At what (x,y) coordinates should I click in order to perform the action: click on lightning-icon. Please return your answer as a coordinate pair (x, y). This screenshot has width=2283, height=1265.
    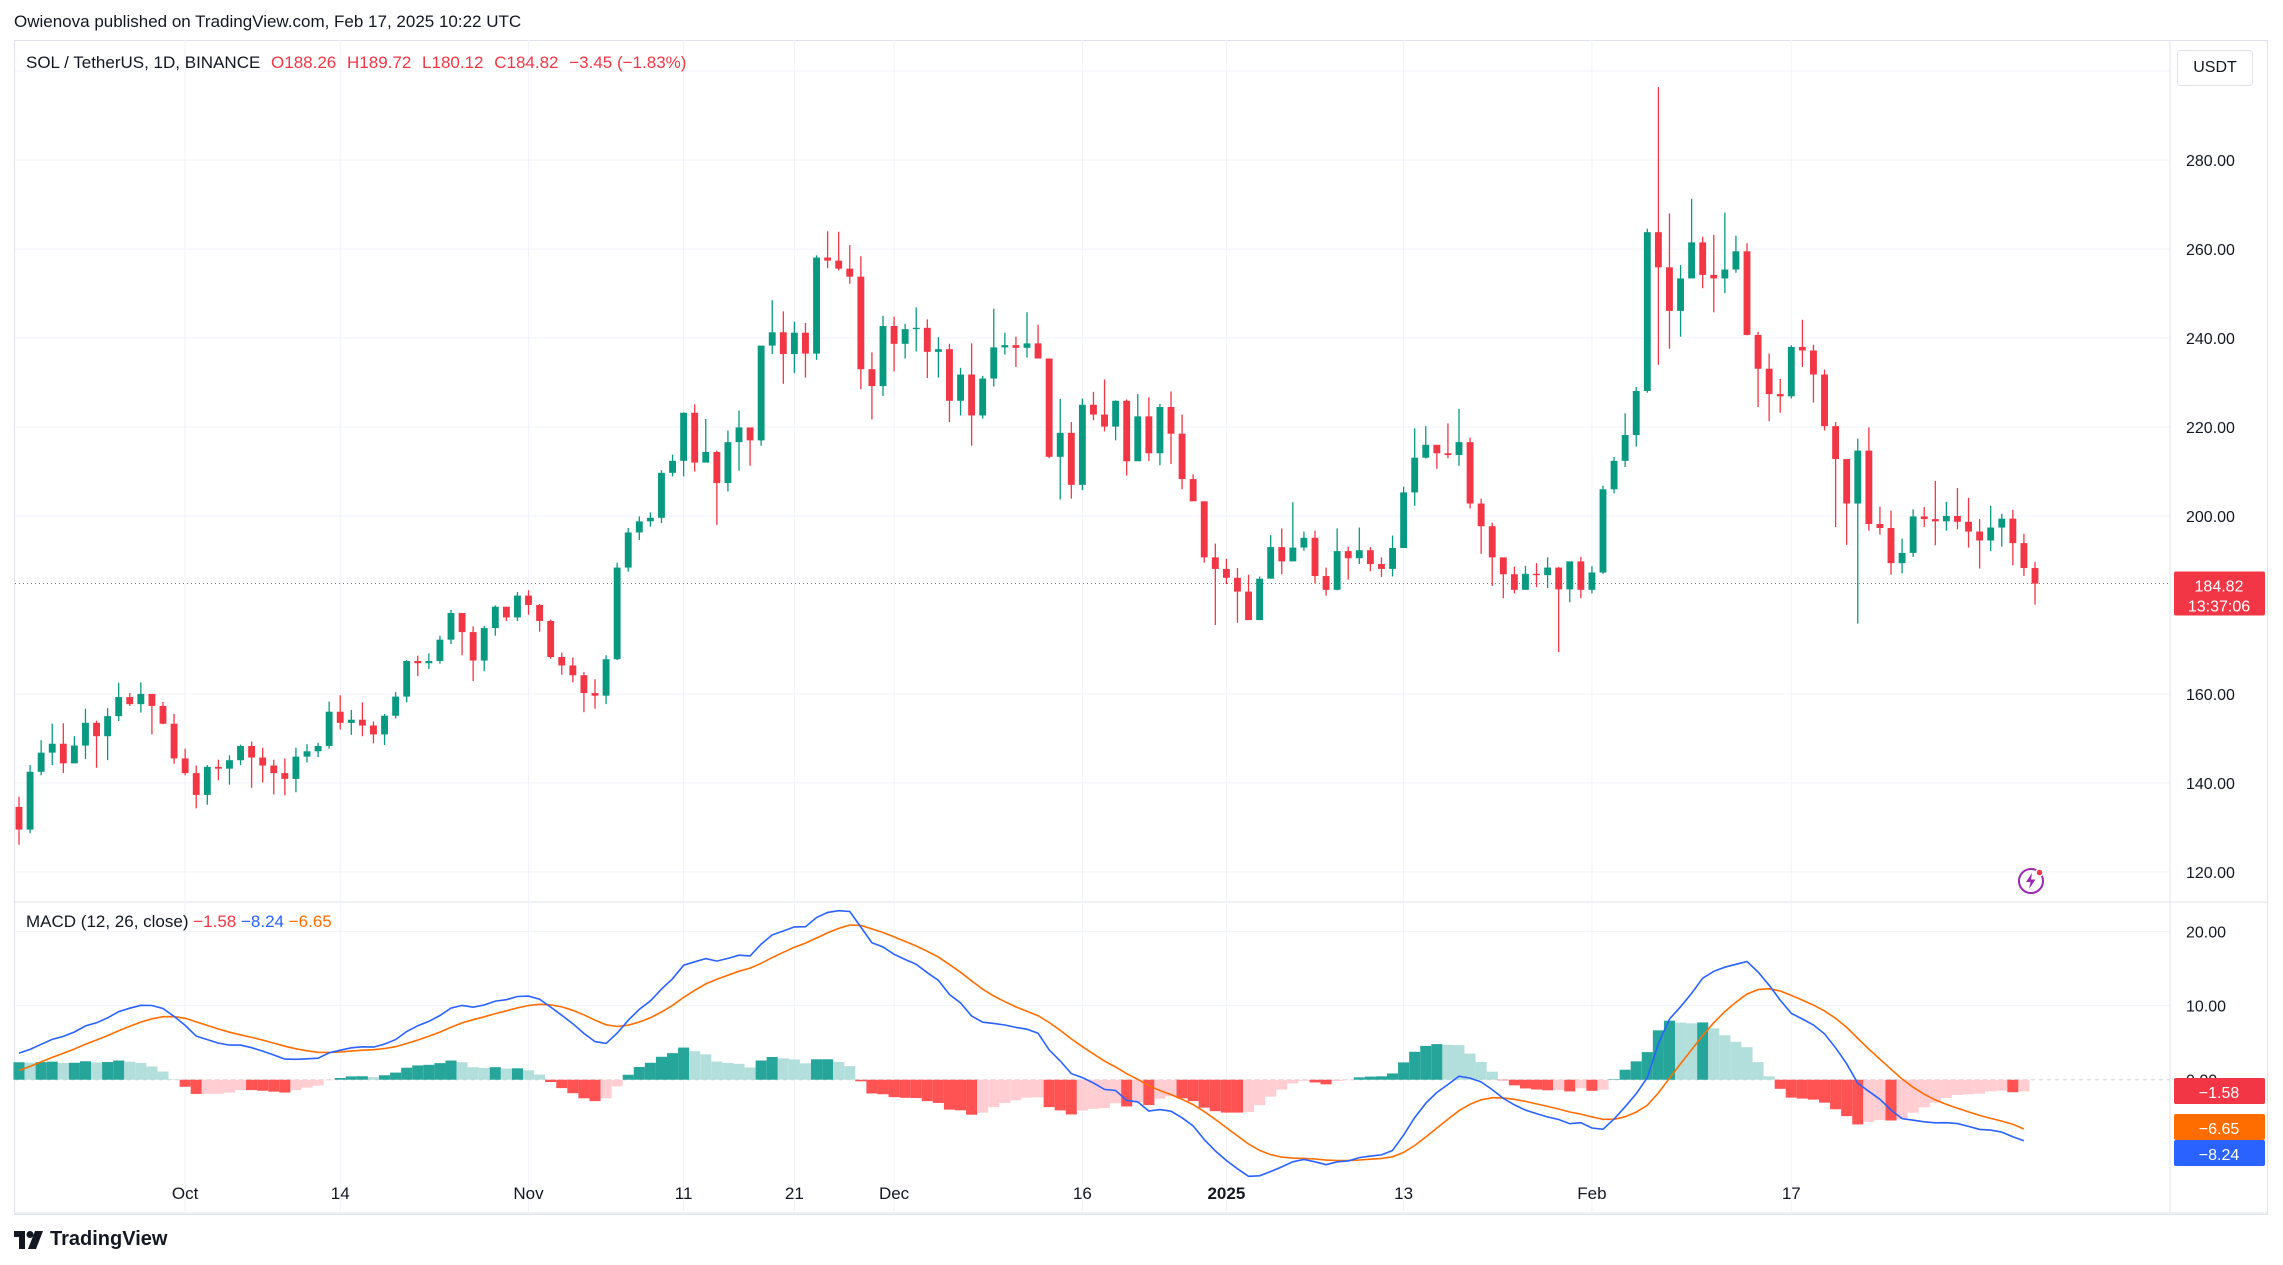
    Looking at the image, I should click on (2031, 881).